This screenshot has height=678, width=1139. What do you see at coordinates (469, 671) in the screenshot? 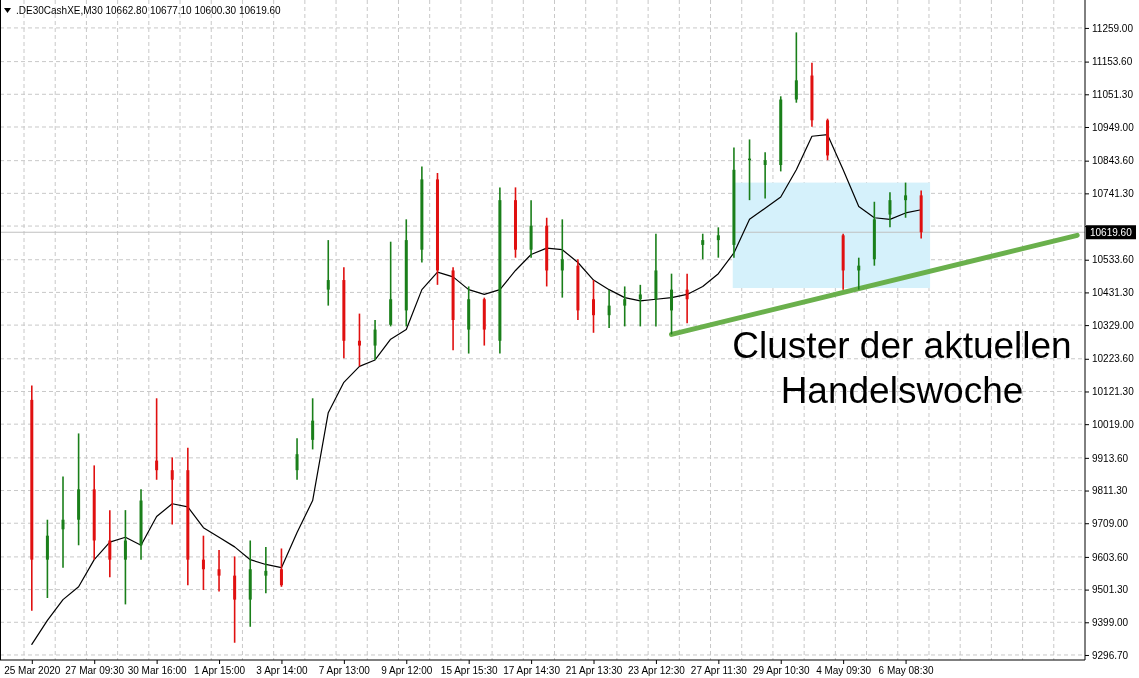
I see `x-tick-label: 15 Apr 15:30` at bounding box center [469, 671].